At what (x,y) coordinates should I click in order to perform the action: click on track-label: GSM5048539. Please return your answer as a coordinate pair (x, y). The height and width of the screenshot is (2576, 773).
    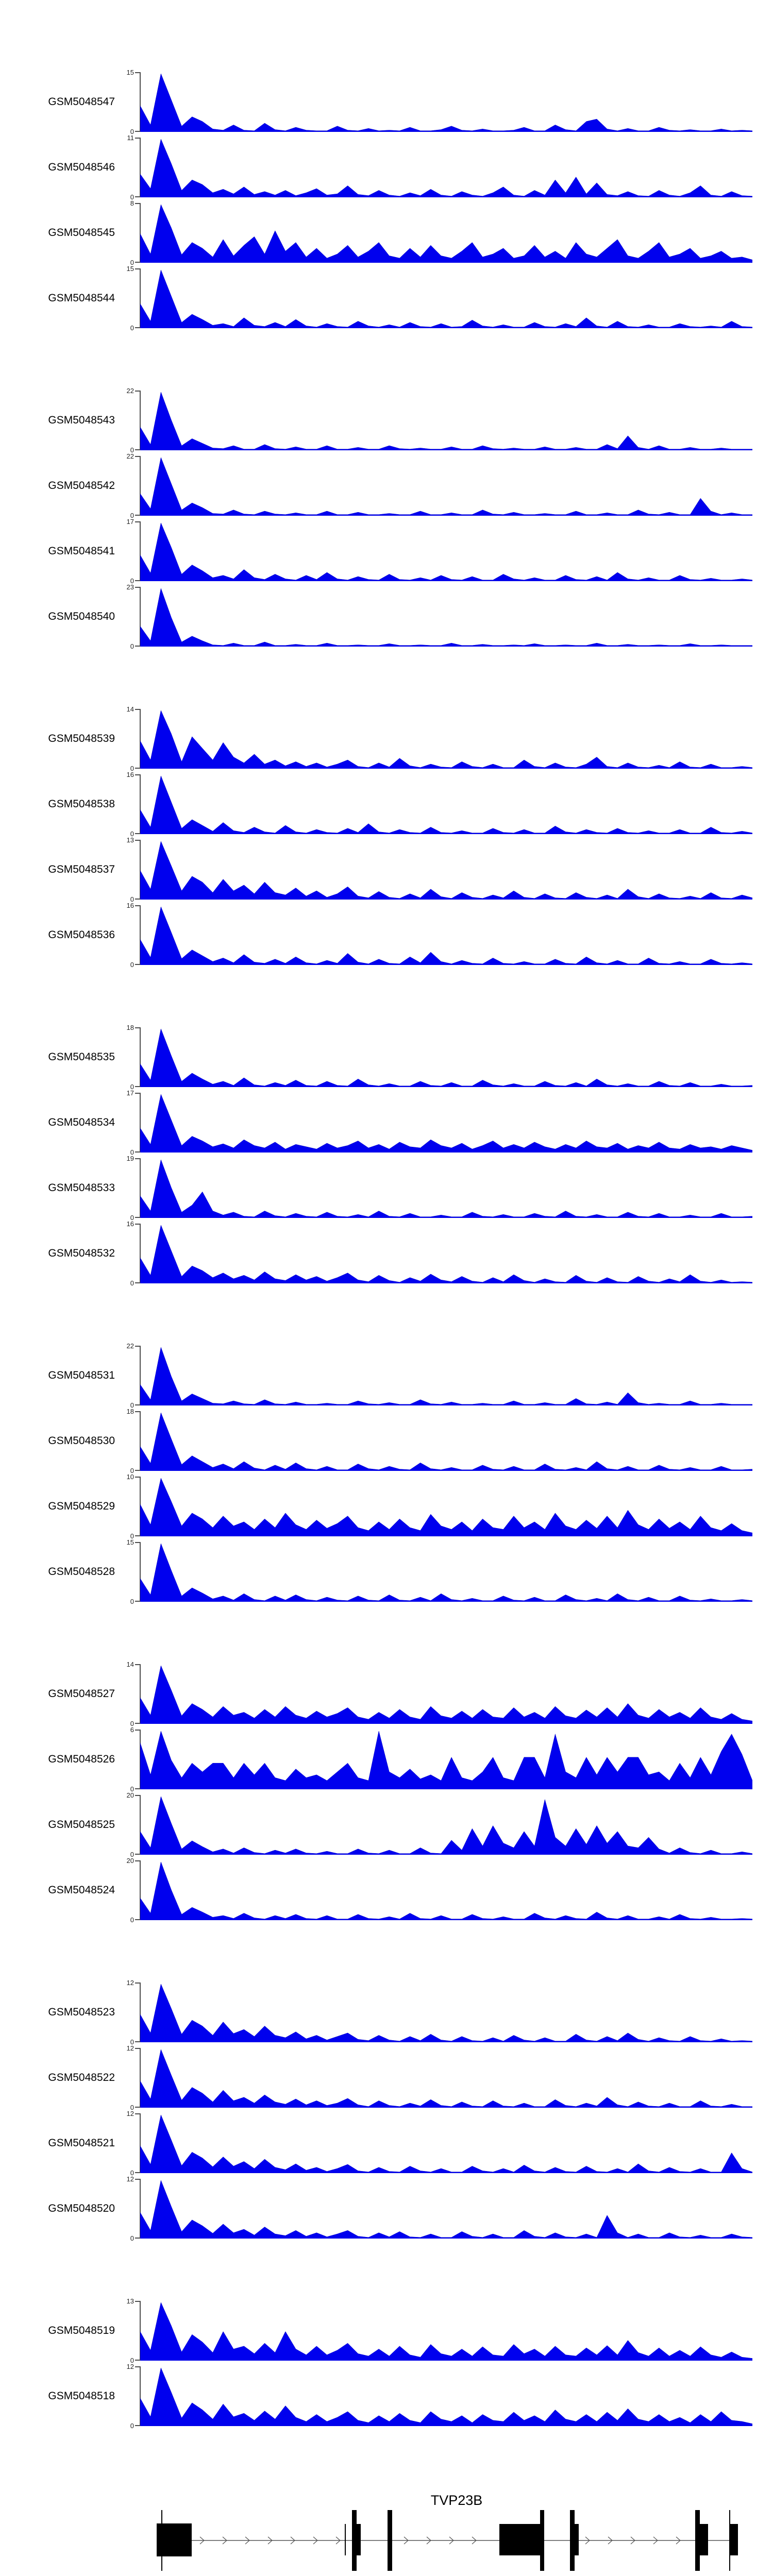
    Looking at the image, I should click on (81, 738).